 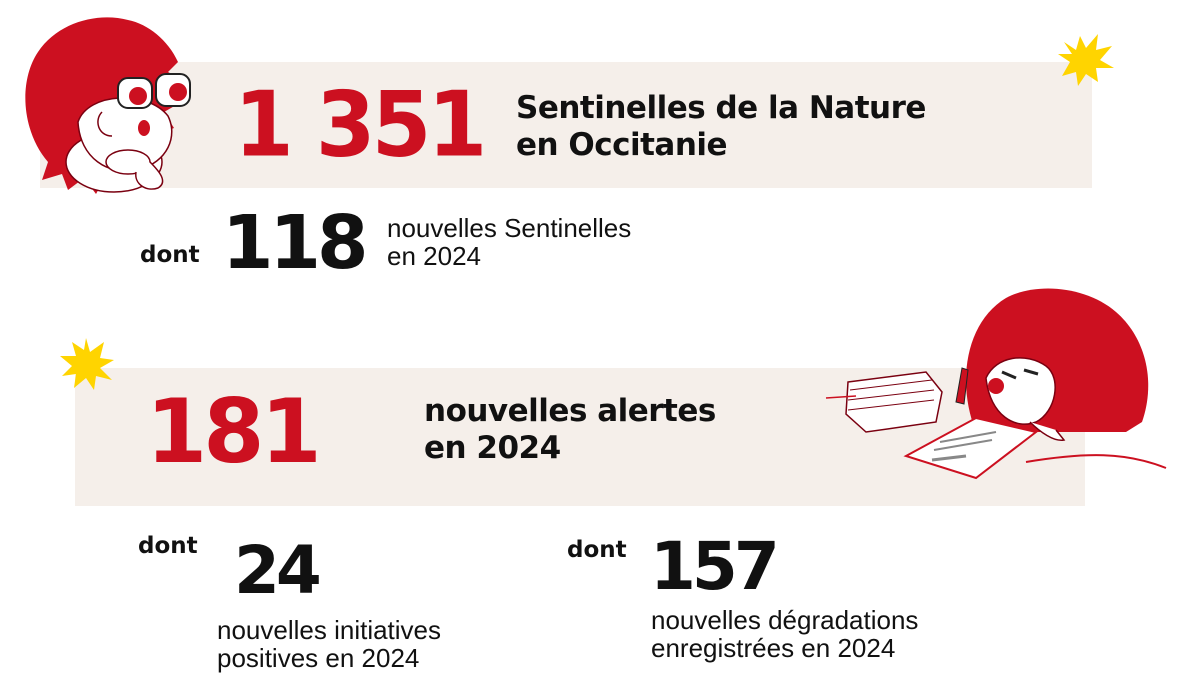 What do you see at coordinates (295, 243) in the screenshot?
I see `new-sentinelles-count: 118` at bounding box center [295, 243].